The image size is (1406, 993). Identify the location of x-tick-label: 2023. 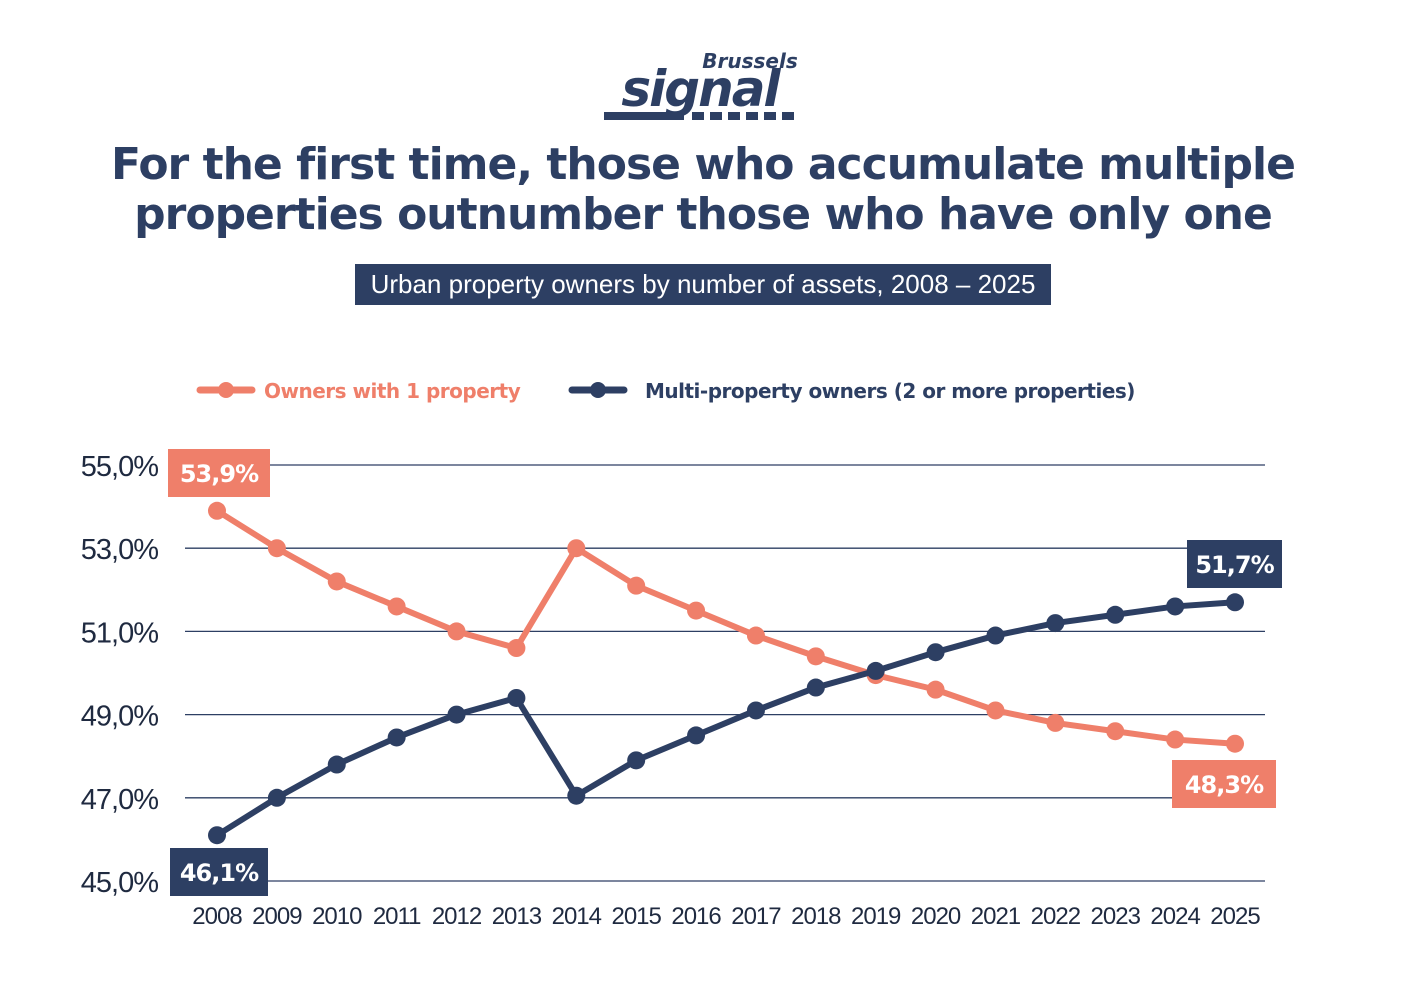
(1116, 916).